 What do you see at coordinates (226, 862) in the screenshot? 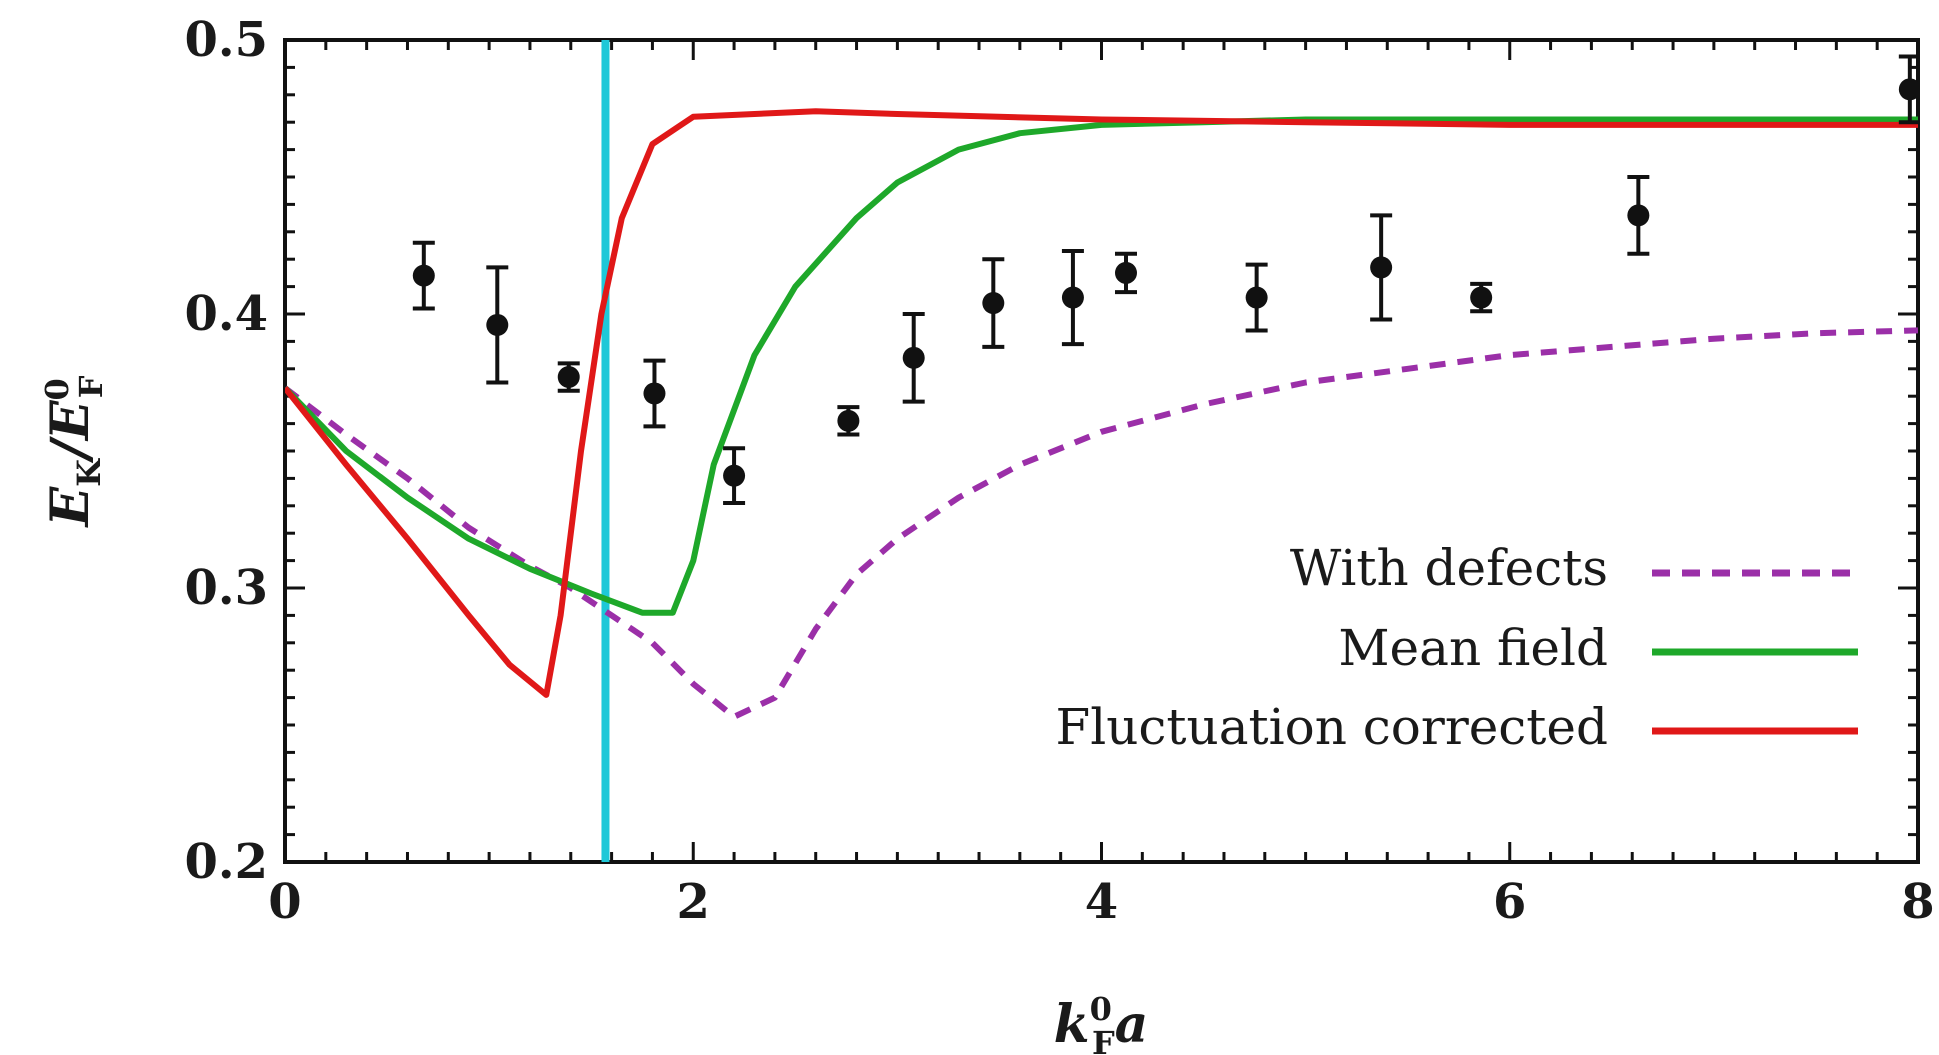
I see `y-tick-label: 0.2` at bounding box center [226, 862].